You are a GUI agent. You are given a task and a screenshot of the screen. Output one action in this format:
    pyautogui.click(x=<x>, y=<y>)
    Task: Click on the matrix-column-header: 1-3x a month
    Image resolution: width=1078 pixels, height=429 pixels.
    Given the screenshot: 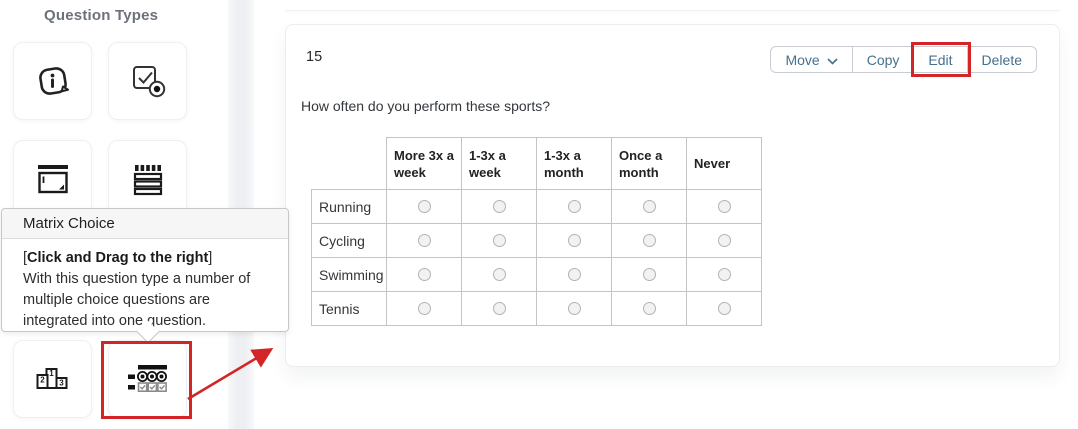 What is the action you would take?
    pyautogui.click(x=574, y=163)
    